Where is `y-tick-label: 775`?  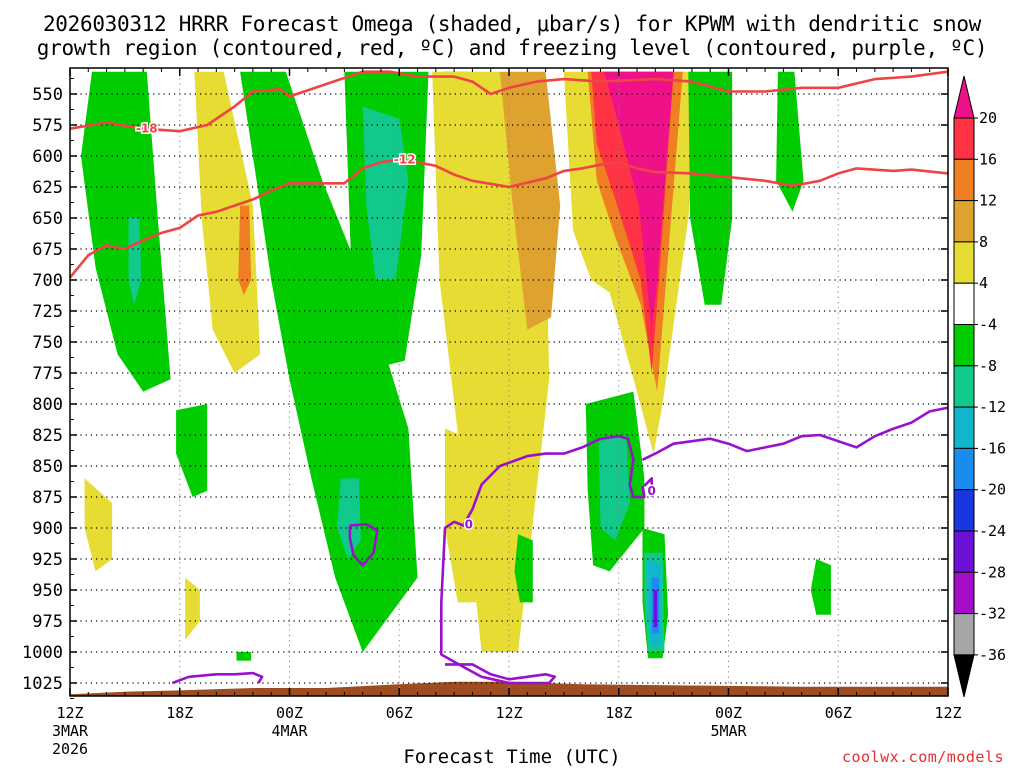
y-tick-label: 775 is located at coordinates (47, 374).